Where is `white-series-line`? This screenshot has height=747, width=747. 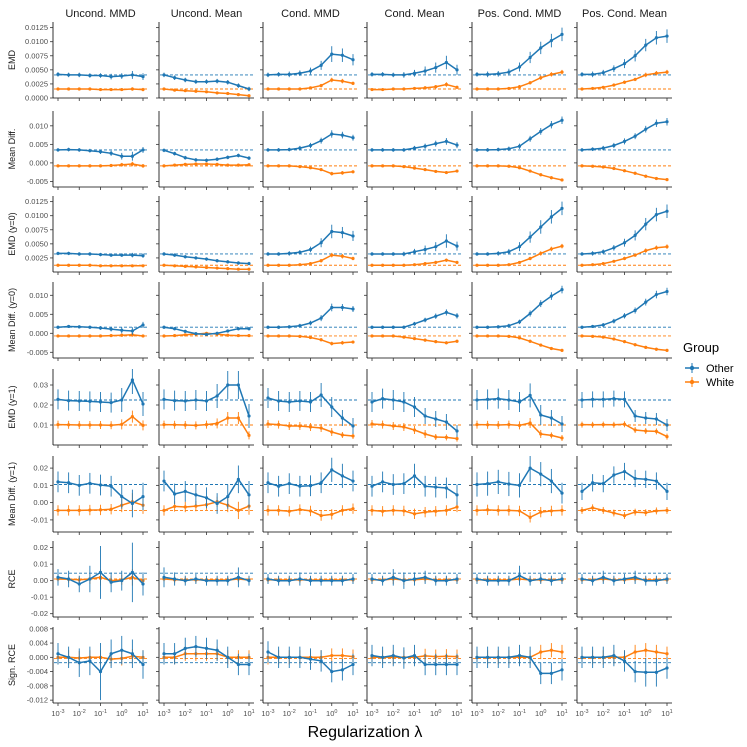
white-series-line is located at coordinates (624, 255).